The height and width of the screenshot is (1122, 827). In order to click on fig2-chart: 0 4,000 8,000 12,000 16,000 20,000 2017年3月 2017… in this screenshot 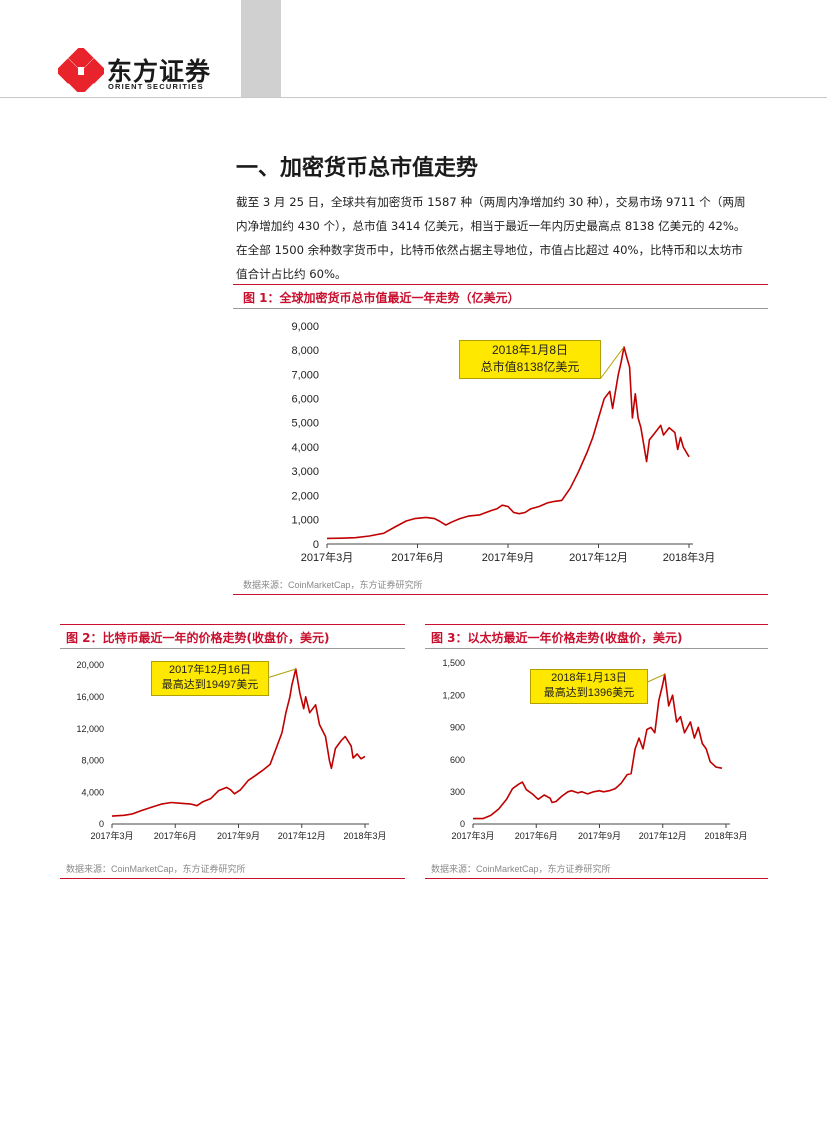, I will do `click(231, 750)`.